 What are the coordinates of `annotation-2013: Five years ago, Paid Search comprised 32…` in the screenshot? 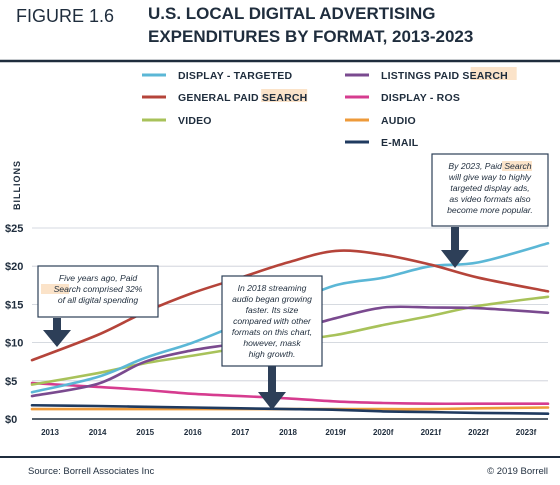 It's located at (98, 306).